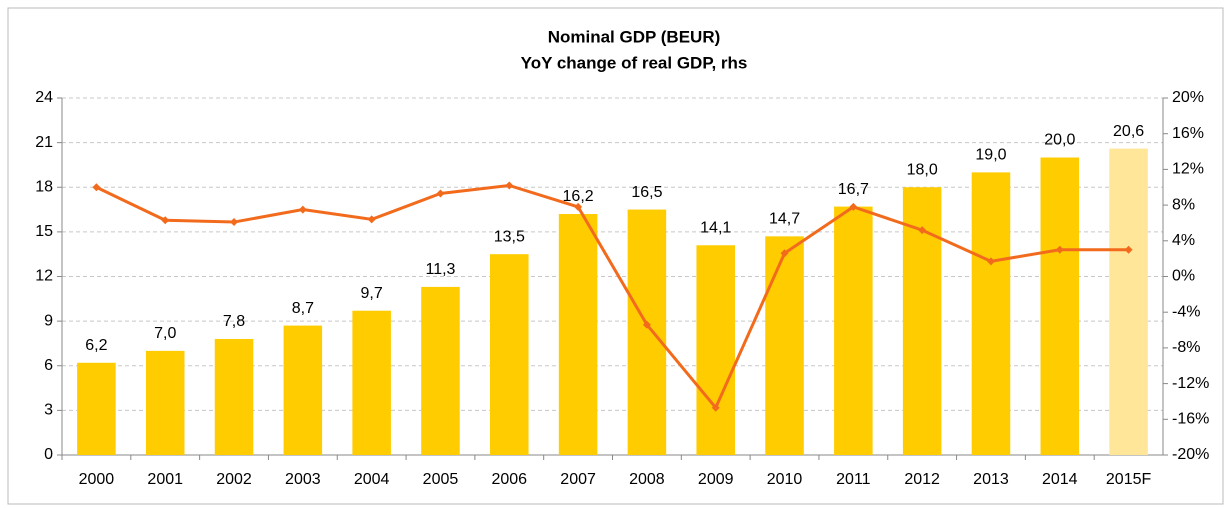  Describe the element at coordinates (440, 269) in the screenshot. I see `data-label: 11,3` at that location.